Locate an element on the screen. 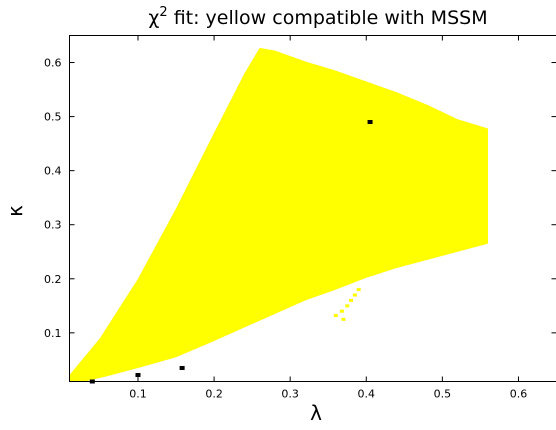  x-tick-label: 0.6 is located at coordinates (519, 394).